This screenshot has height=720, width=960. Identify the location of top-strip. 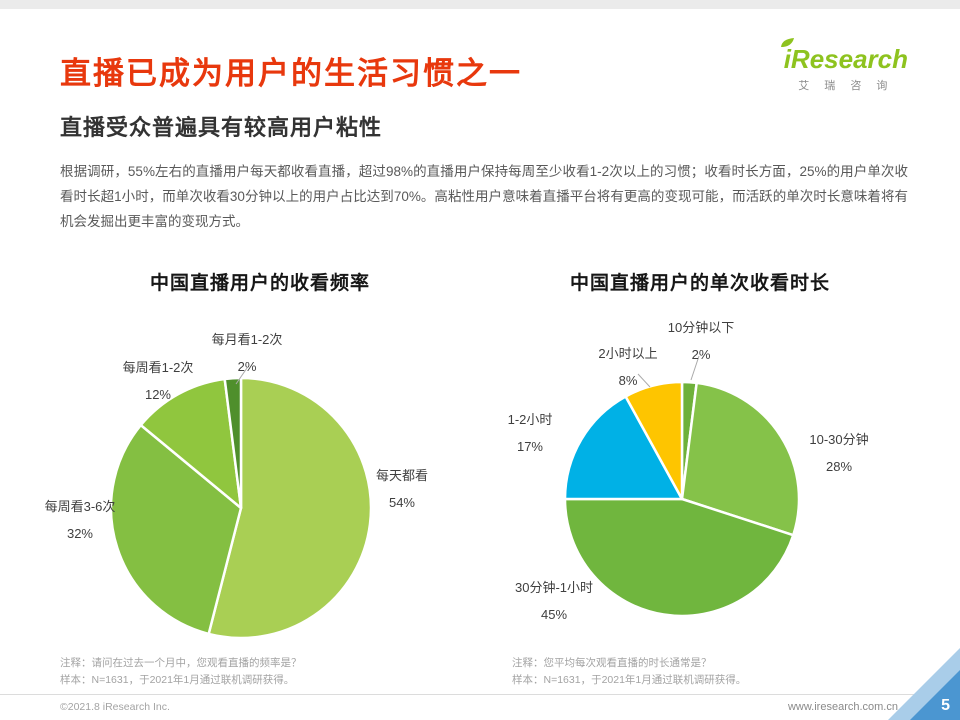
(480, 4).